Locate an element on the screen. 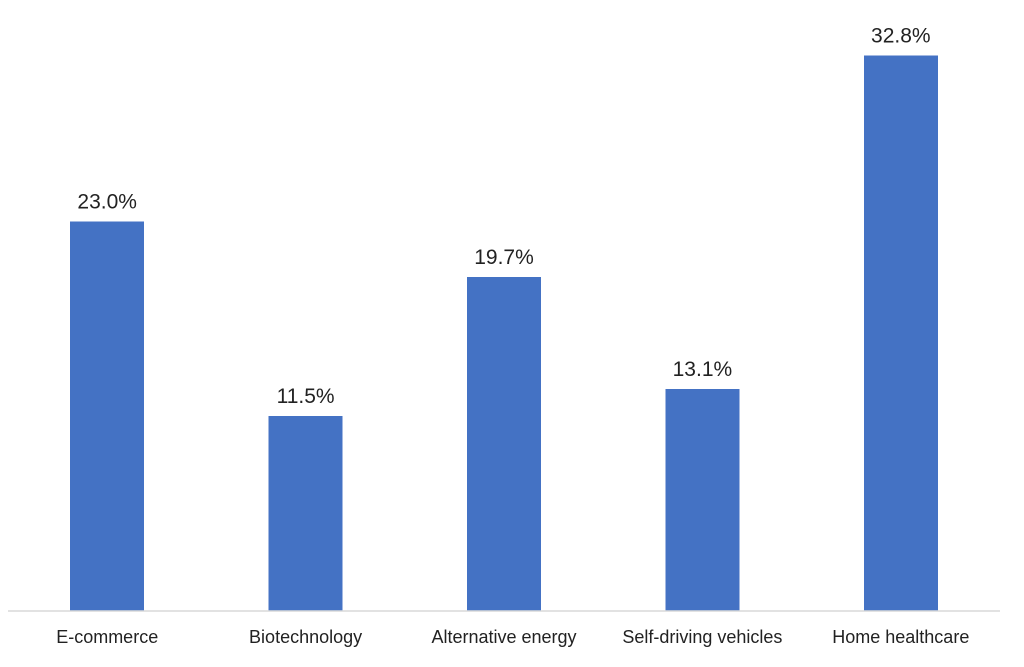 The image size is (1024, 667). bar-e-commerce is located at coordinates (107, 416).